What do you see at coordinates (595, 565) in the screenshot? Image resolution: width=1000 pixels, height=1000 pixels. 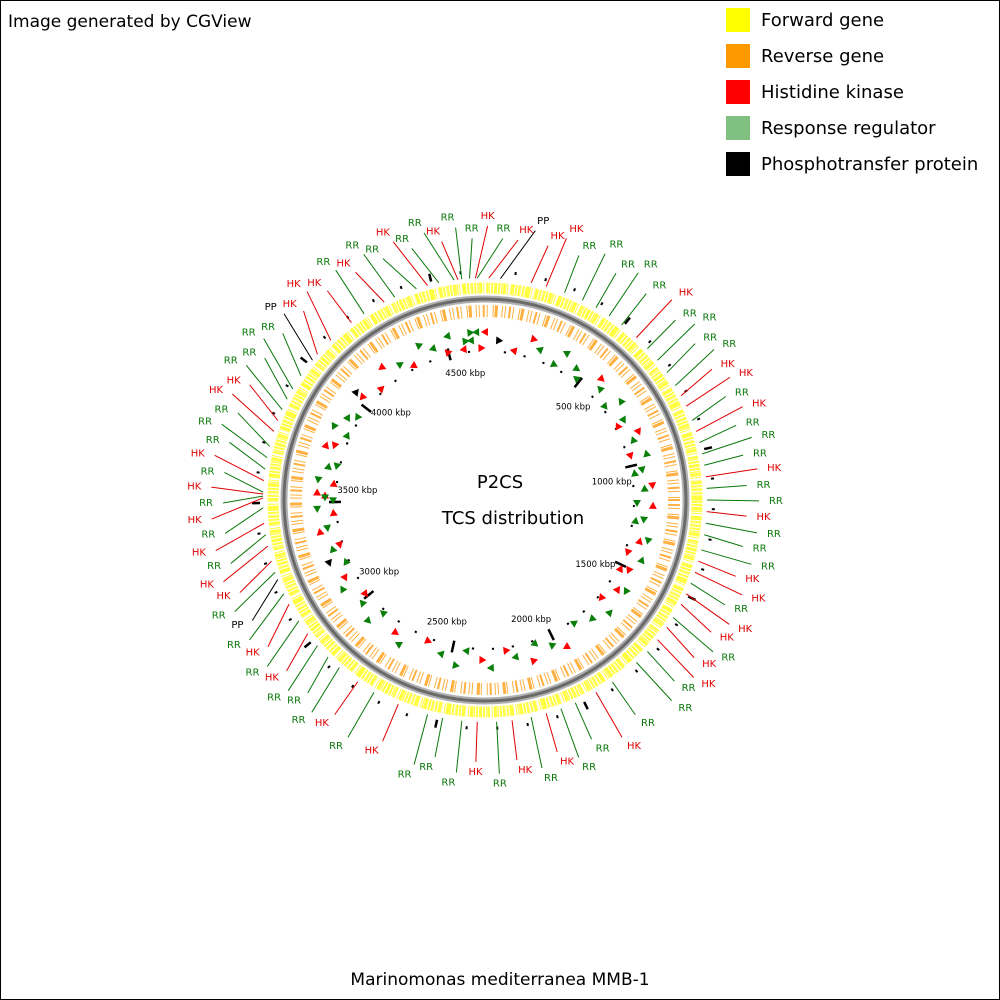 I see `scale-label: 1500 kbp` at bounding box center [595, 565].